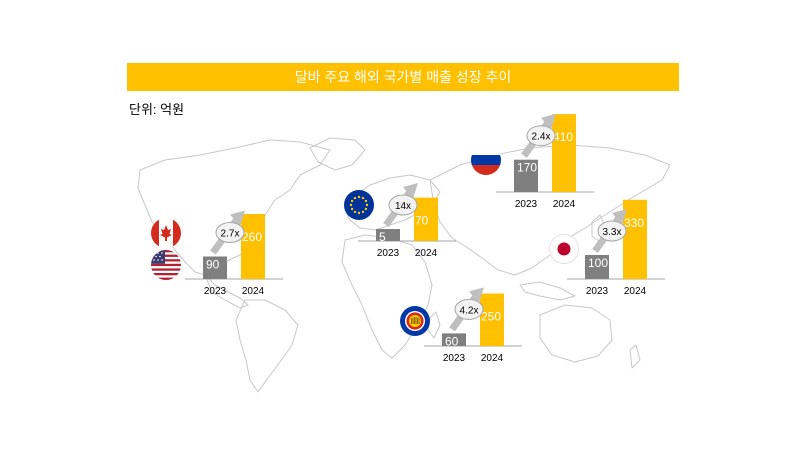 This screenshot has height=461, width=800. I want to click on value-label-2023: 100, so click(598, 263).